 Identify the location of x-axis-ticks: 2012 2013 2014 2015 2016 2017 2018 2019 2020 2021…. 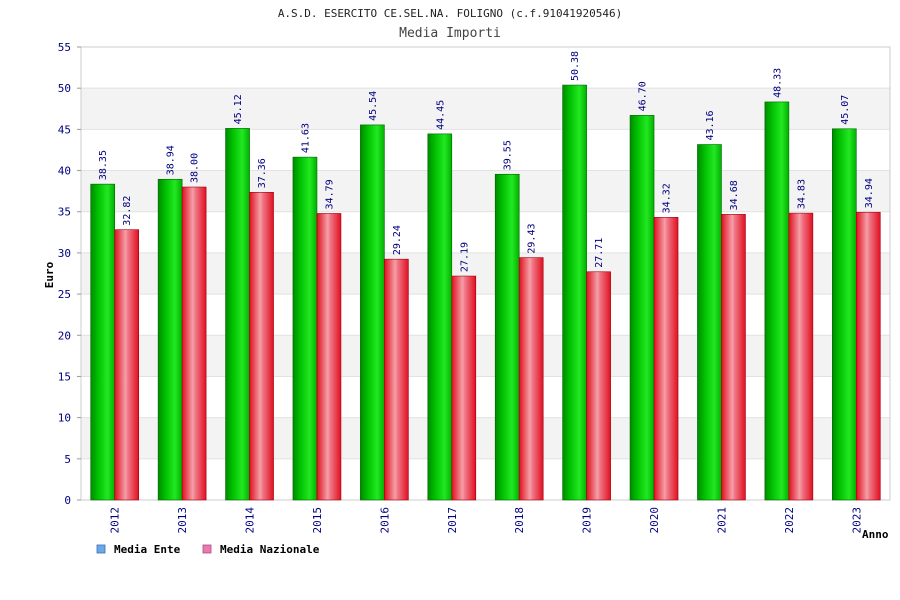
(486, 520).